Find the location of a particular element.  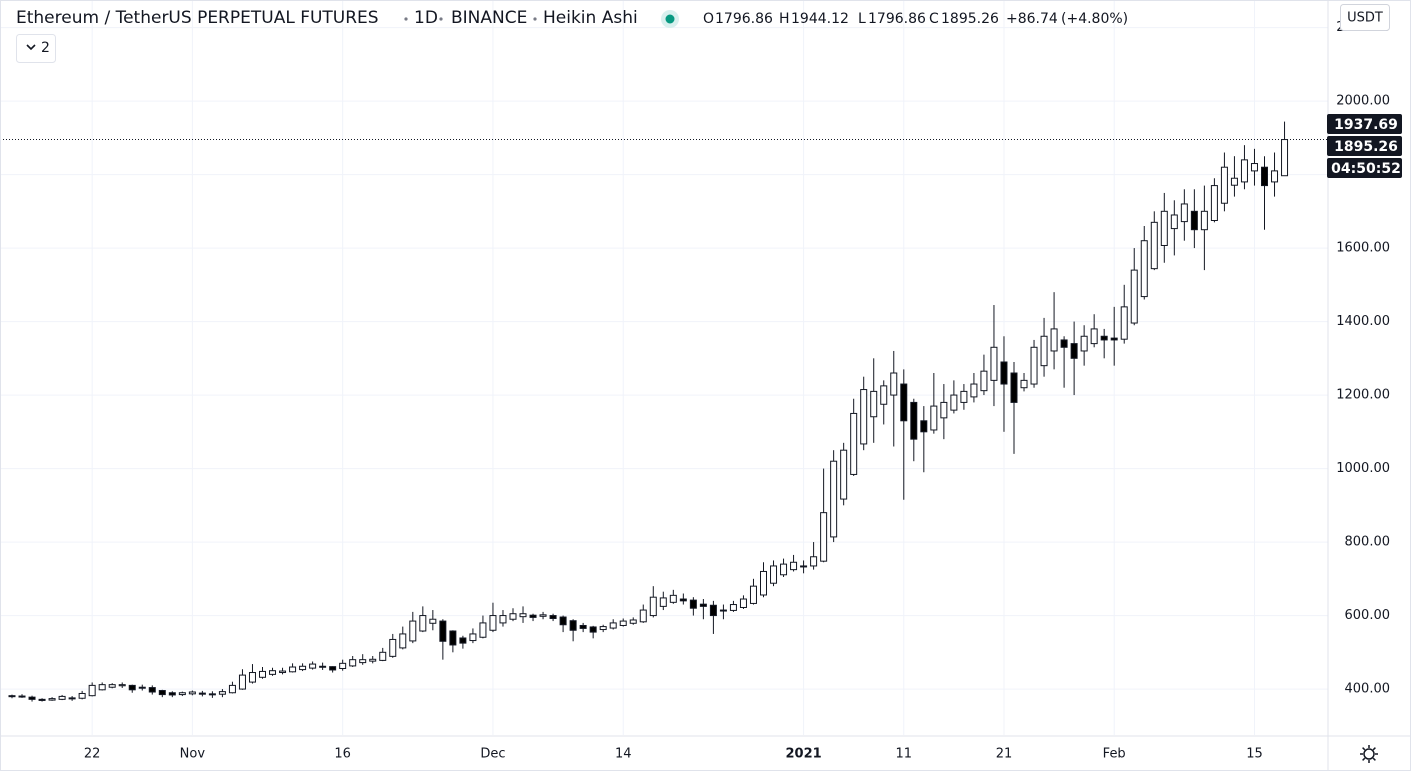

legend-change: +86.74 is located at coordinates (1032, 19).